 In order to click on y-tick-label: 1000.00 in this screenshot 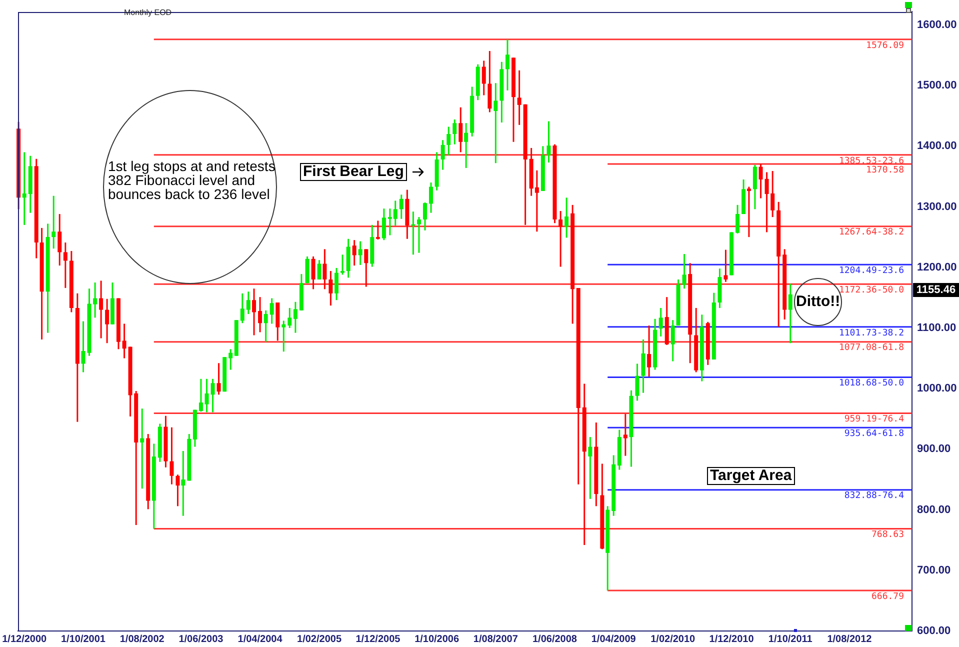, I will do `click(937, 388)`.